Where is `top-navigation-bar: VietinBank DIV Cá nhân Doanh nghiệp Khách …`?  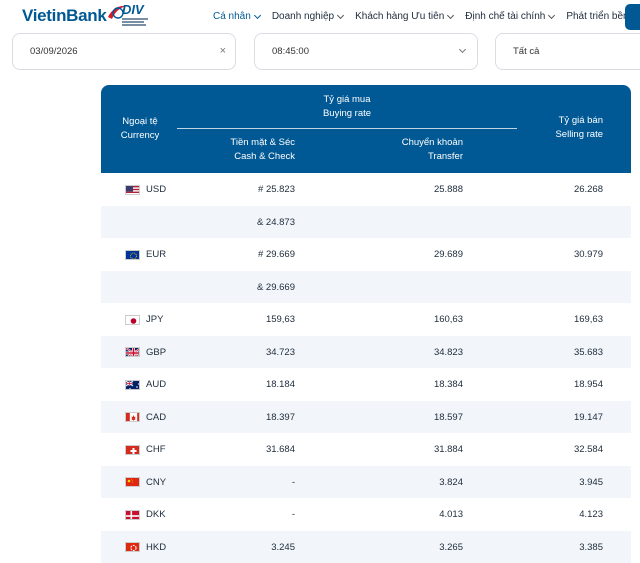 top-navigation-bar: VietinBank DIV Cá nhân Doanh nghiệp Khách … is located at coordinates (320, 17).